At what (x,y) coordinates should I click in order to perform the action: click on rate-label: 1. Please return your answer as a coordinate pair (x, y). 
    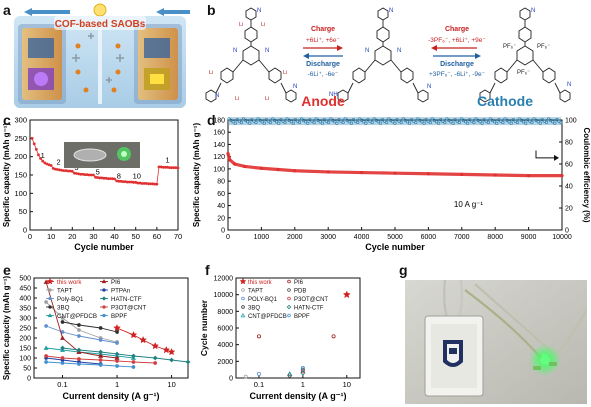
    Looking at the image, I should click on (167, 160).